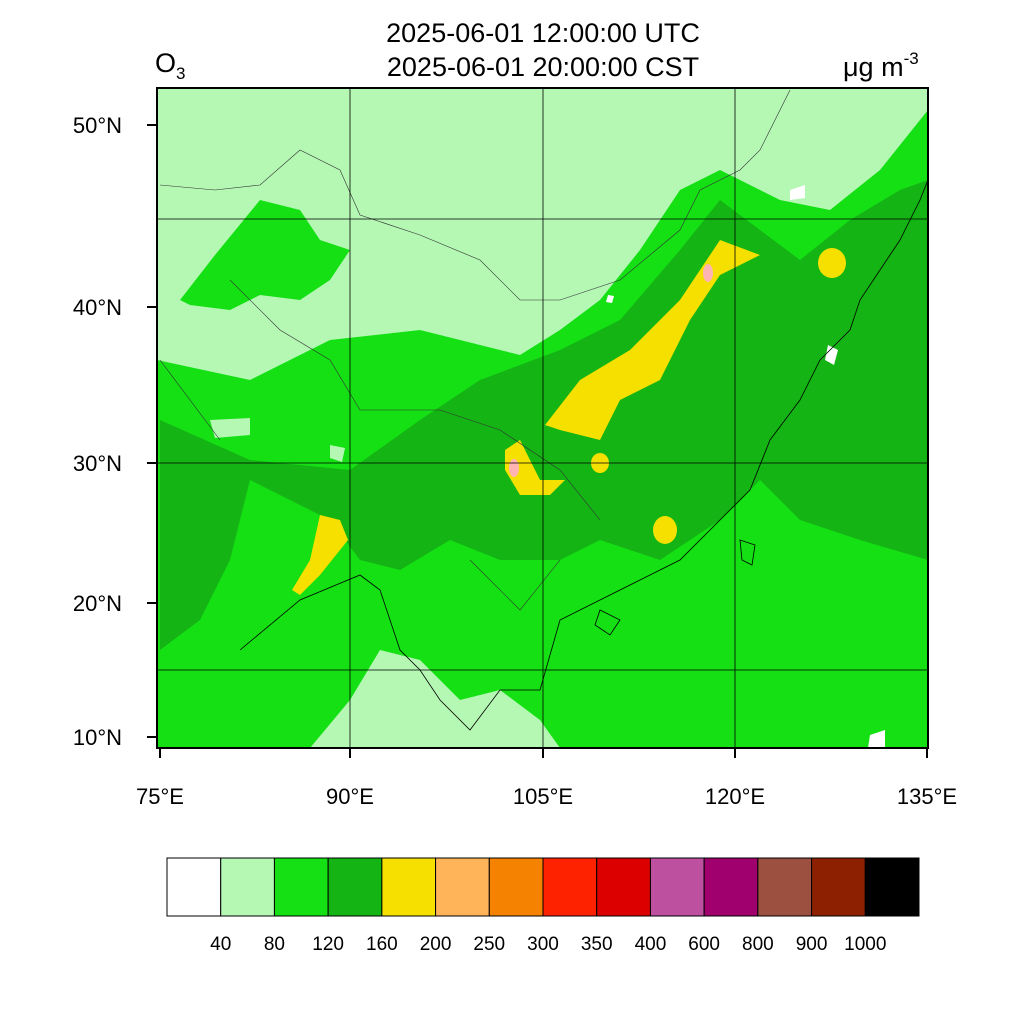 The width and height of the screenshot is (1024, 1024). I want to click on unit-base: μg m, so click(873, 67).